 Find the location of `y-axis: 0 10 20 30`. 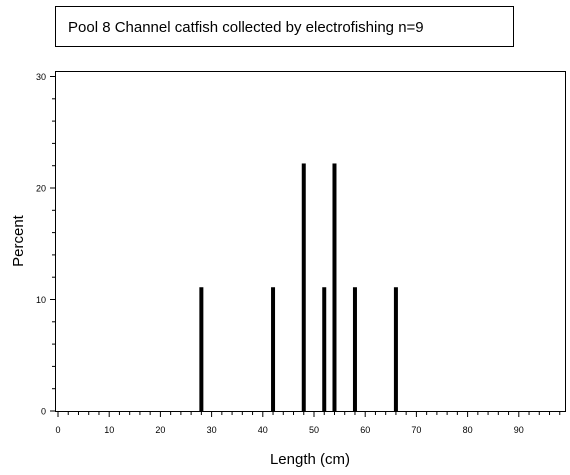

y-axis: 0 10 20 30 is located at coordinates (45, 244).